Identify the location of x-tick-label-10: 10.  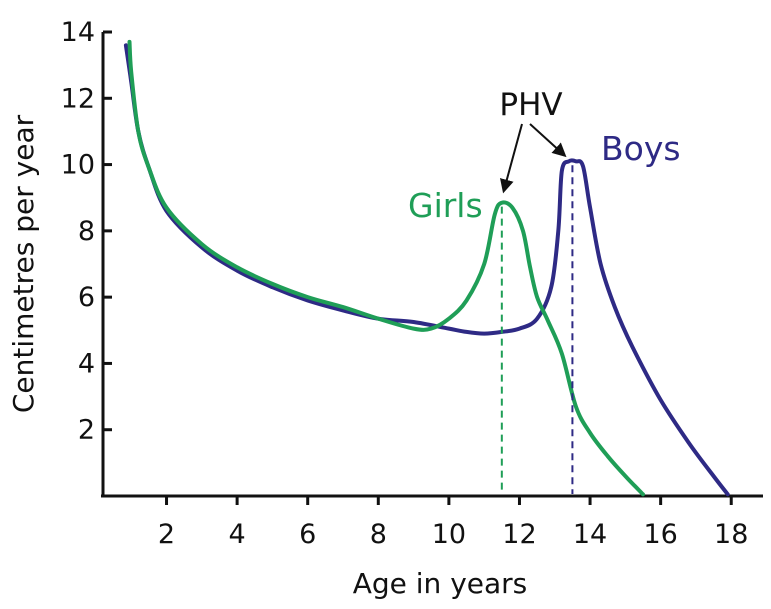
(449, 534).